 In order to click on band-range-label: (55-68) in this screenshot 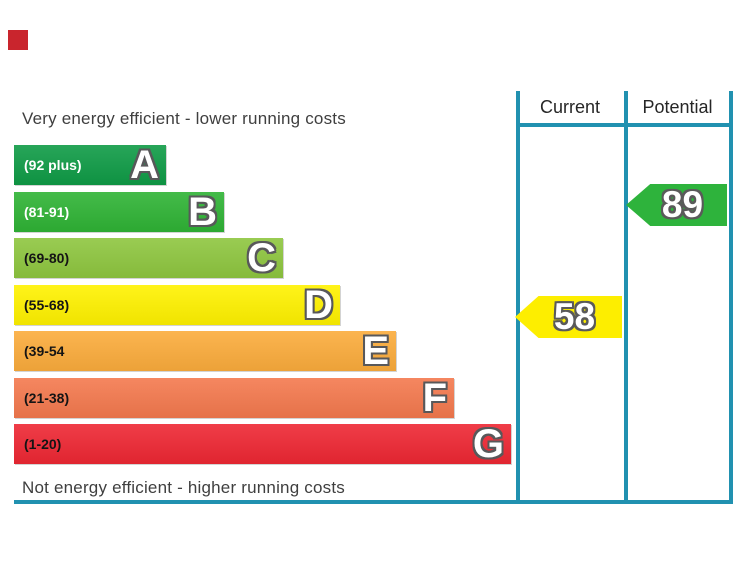, I will do `click(47, 305)`.